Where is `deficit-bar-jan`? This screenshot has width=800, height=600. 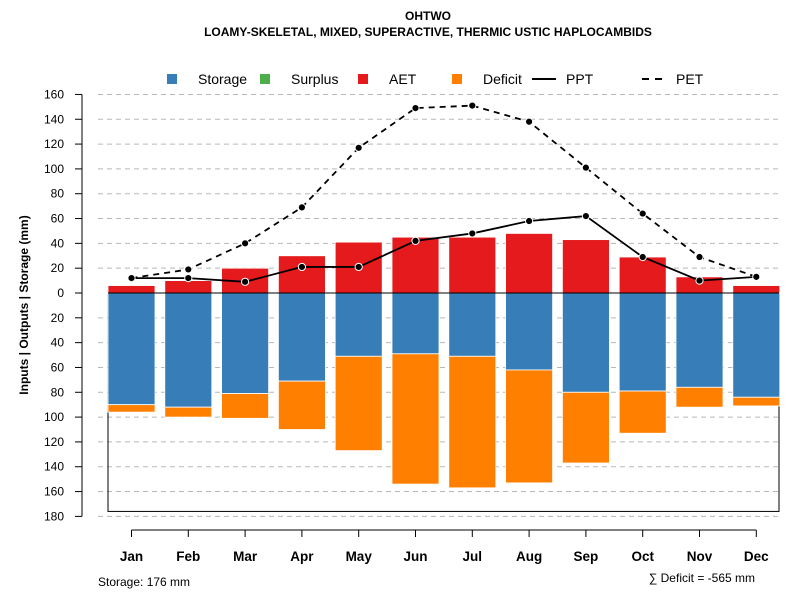 deficit-bar-jan is located at coordinates (131, 408).